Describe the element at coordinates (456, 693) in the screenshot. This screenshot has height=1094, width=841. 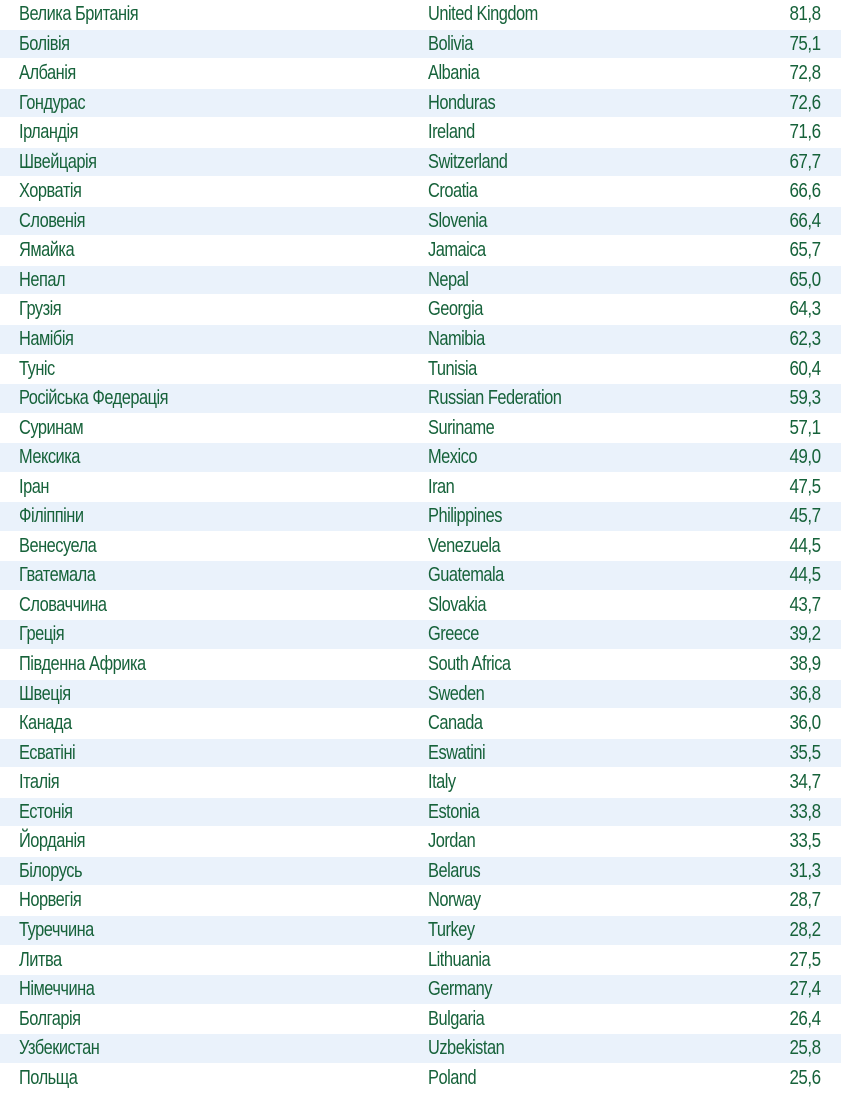
I see `country-name-english: Sweden` at that location.